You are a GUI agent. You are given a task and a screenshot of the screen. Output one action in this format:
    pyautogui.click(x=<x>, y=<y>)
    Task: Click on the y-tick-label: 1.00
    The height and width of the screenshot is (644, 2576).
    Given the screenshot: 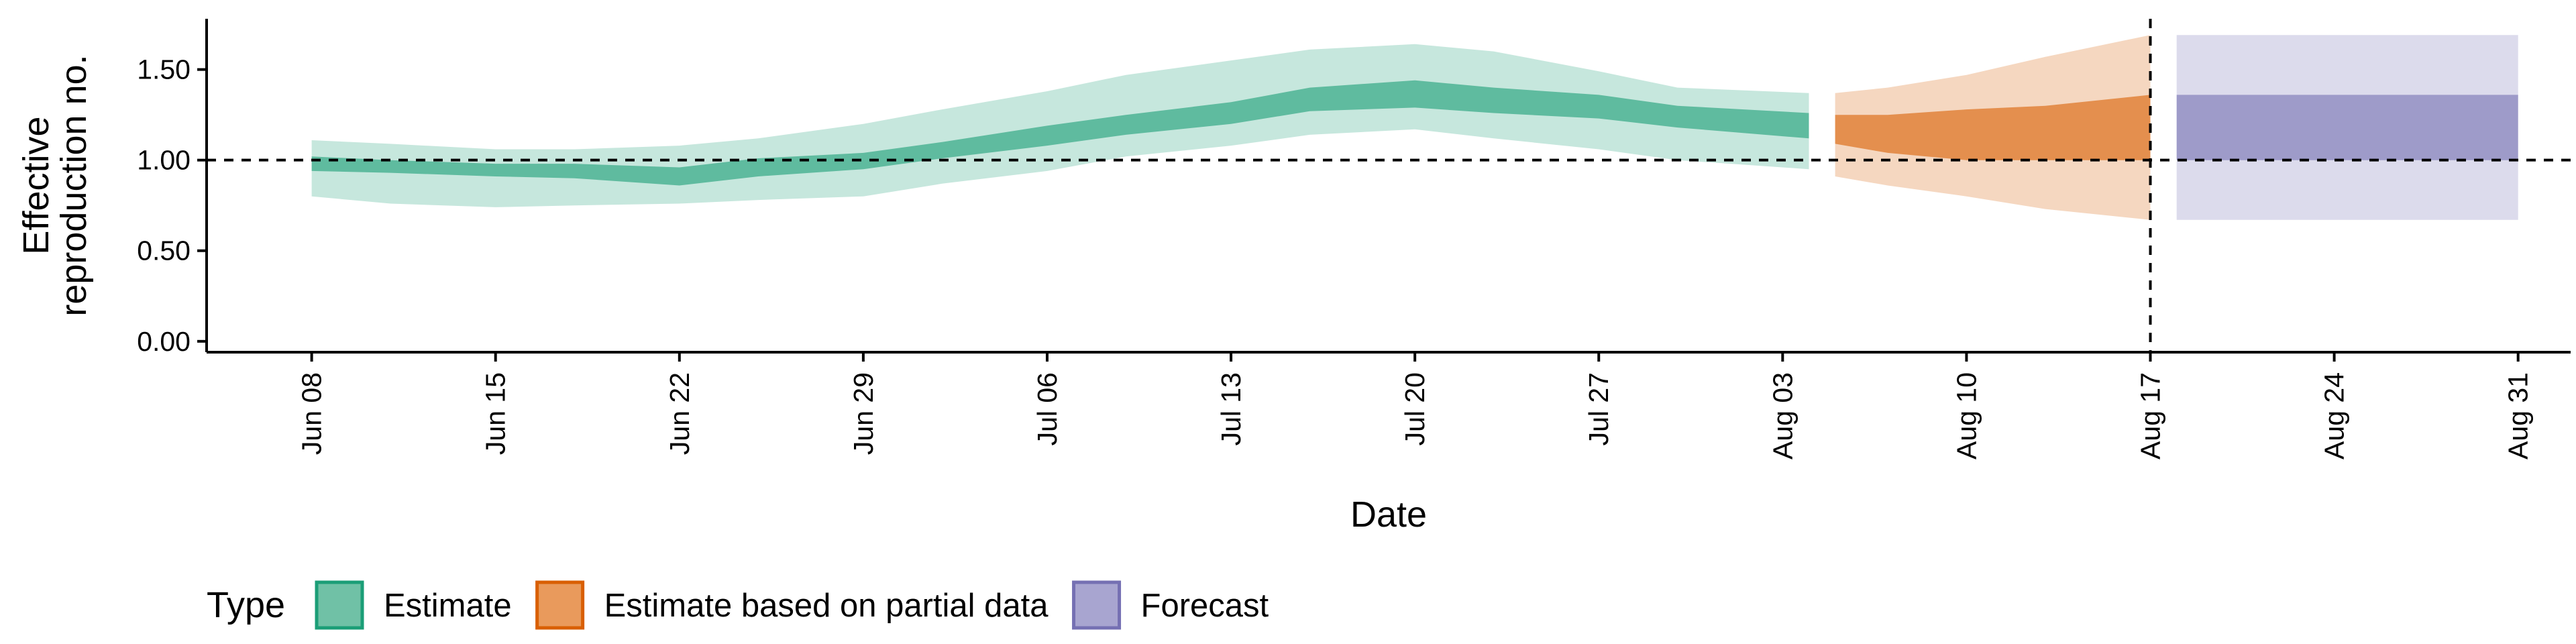 What is the action you would take?
    pyautogui.click(x=164, y=160)
    